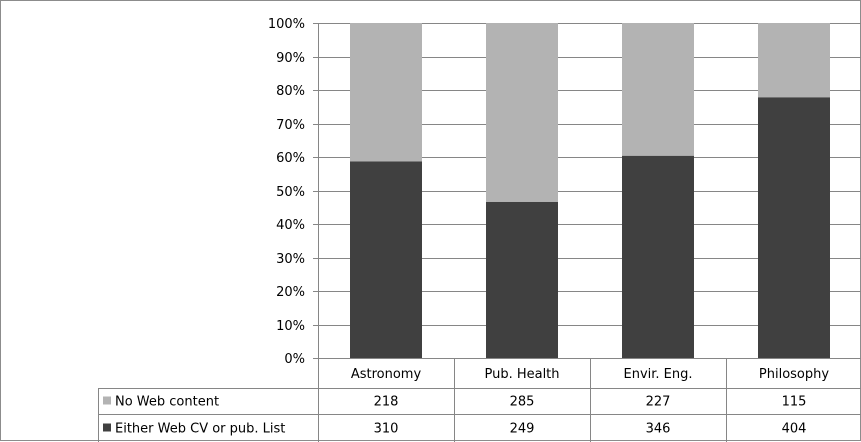 This screenshot has width=861, height=442. What do you see at coordinates (290, 326) in the screenshot?
I see `y-tick-label: 10%` at bounding box center [290, 326].